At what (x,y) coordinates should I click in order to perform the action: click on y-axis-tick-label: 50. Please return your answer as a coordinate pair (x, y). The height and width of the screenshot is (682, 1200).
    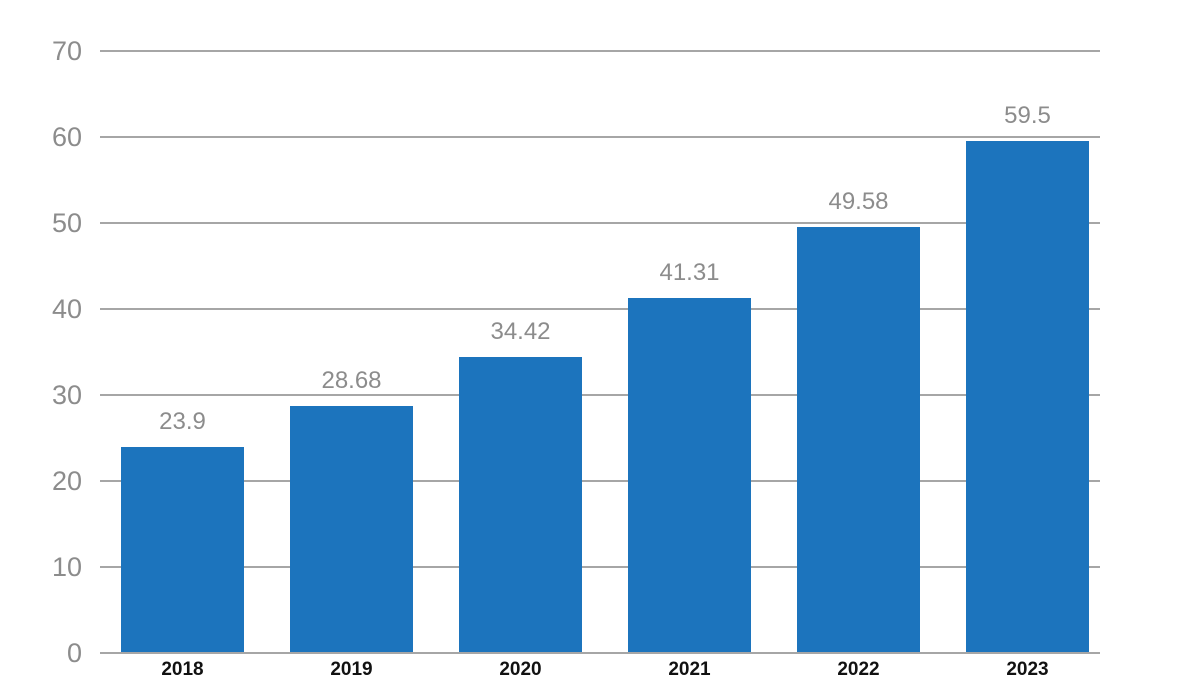
    Looking at the image, I should click on (66, 223).